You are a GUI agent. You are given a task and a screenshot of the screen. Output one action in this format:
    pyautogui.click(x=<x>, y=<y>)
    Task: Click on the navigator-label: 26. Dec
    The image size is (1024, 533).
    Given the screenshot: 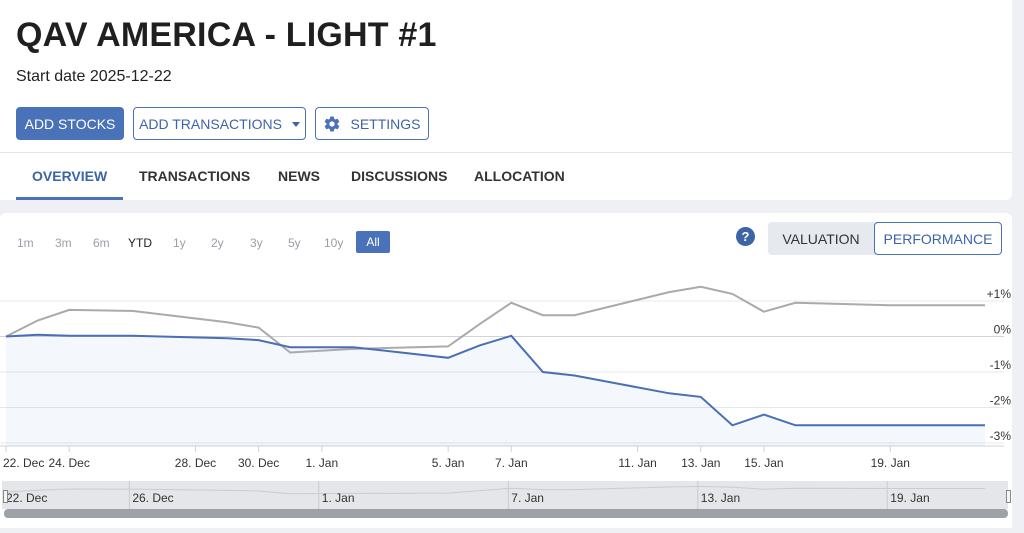 What is the action you would take?
    pyautogui.click(x=152, y=498)
    